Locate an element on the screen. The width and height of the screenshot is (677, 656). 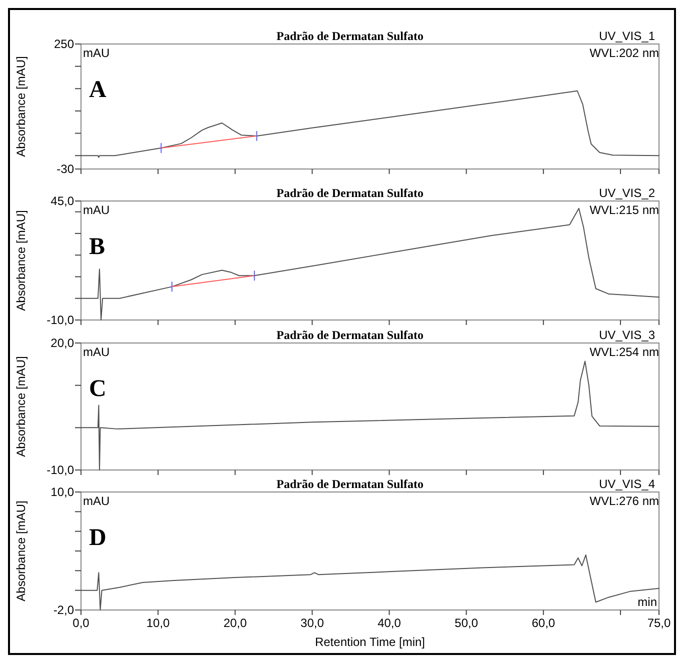
text: UV_VIS_4 is located at coordinates (627, 484).